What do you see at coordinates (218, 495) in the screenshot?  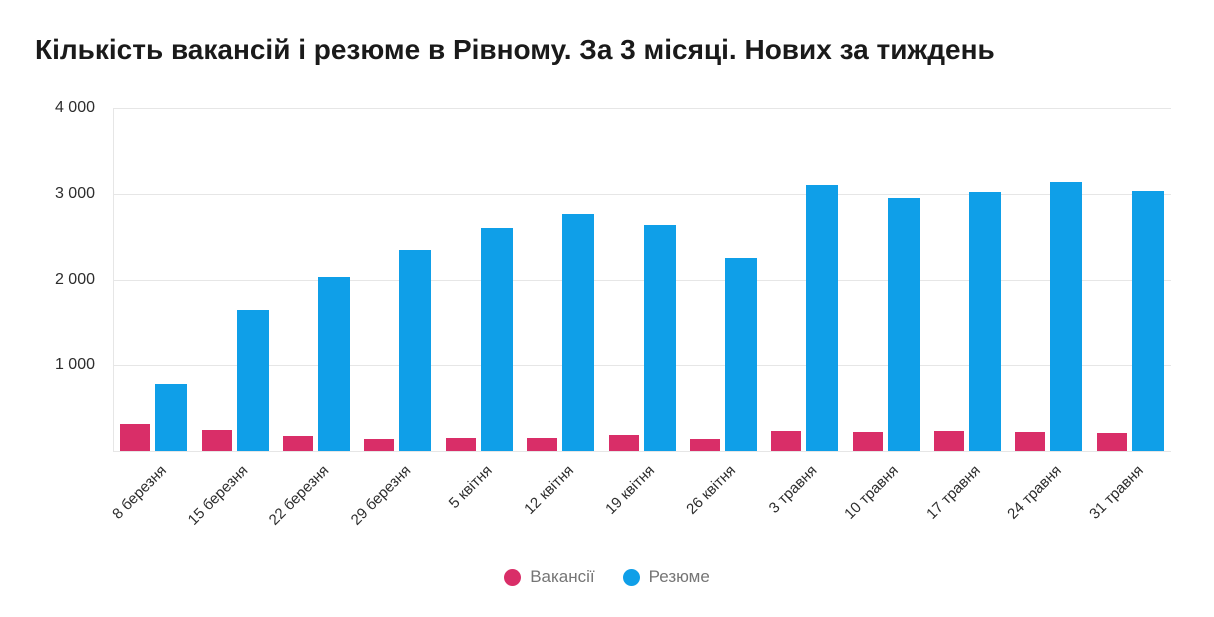 I see `x-tick-label: 15 березня` at bounding box center [218, 495].